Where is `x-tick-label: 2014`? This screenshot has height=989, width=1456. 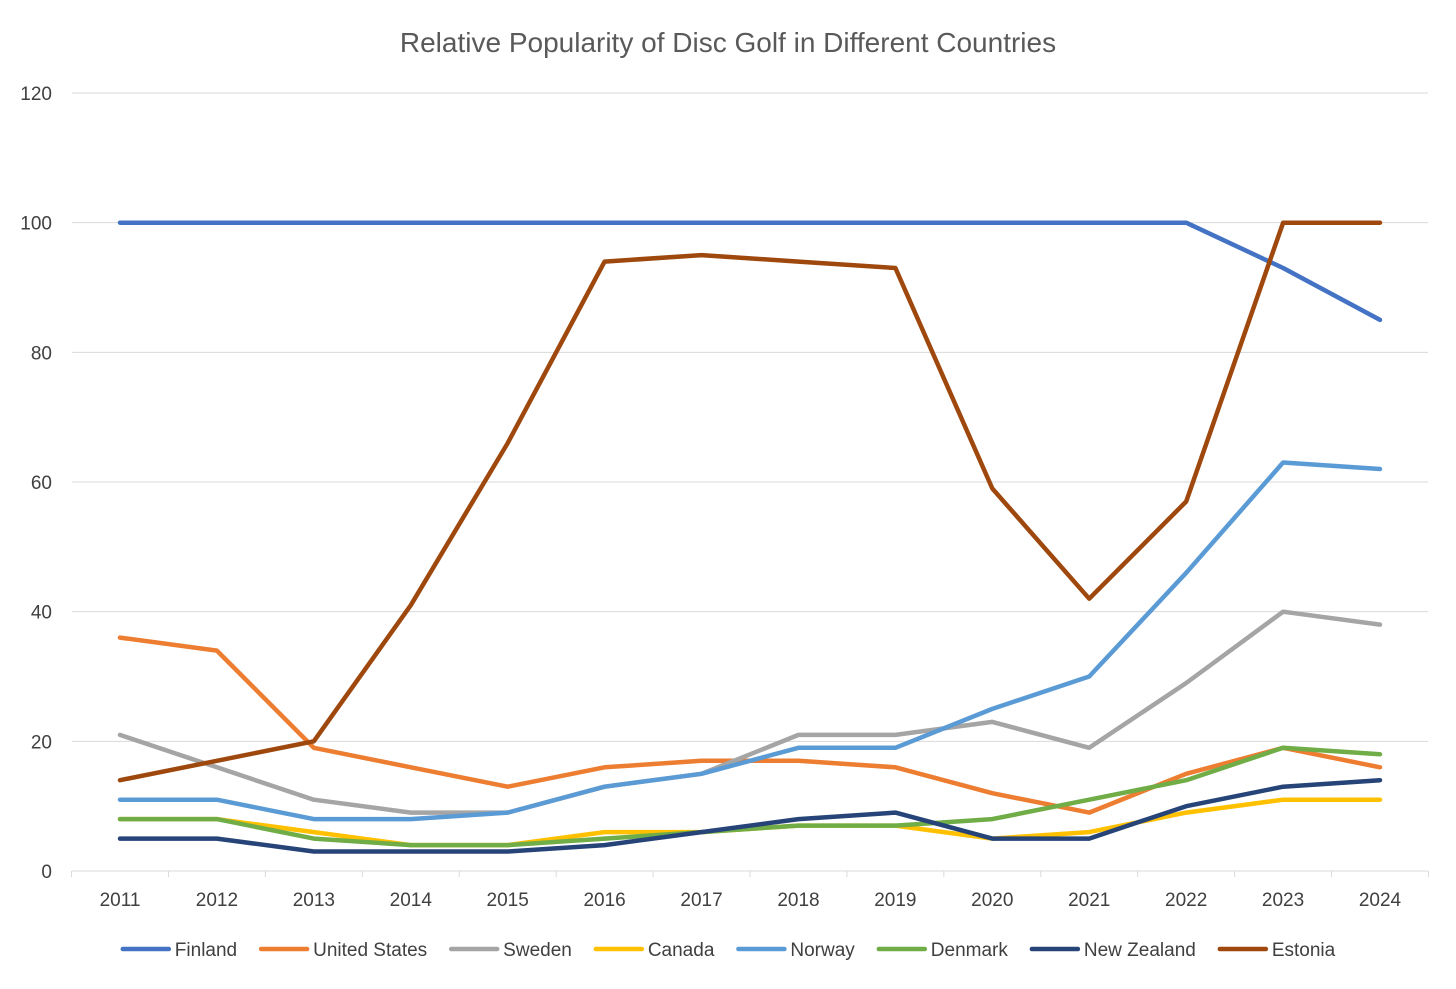
x-tick-label: 2014 is located at coordinates (411, 900).